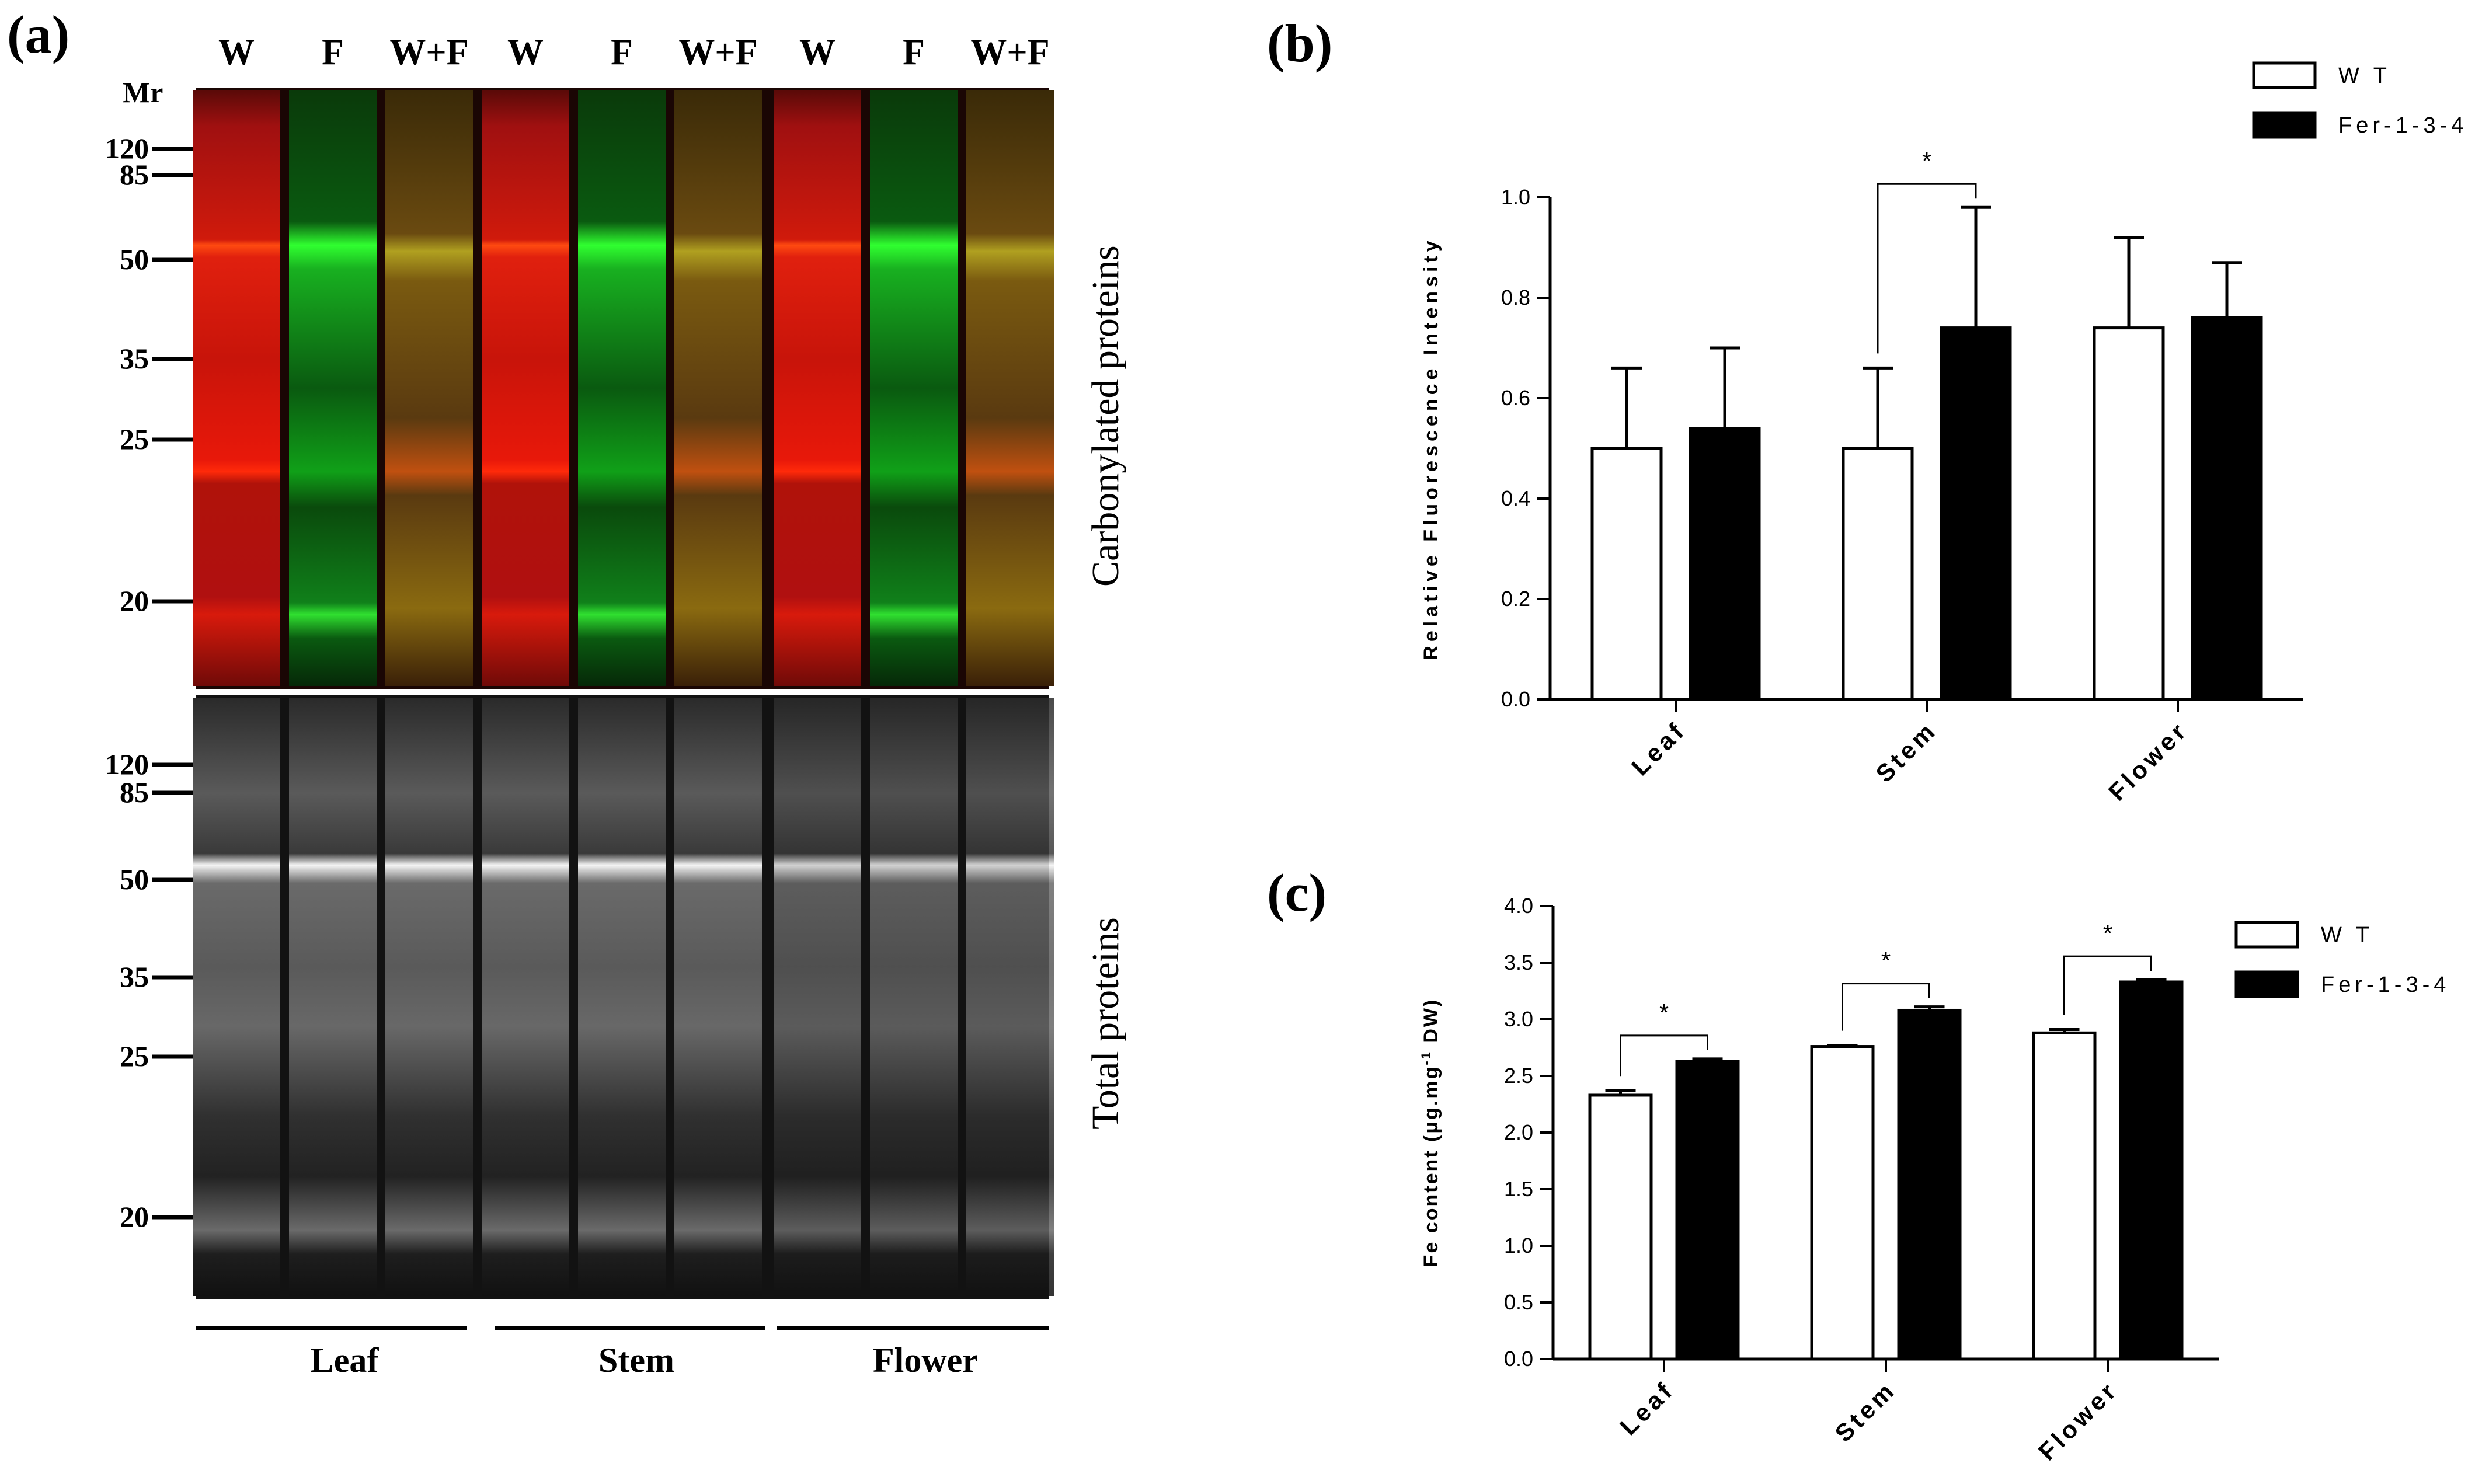 The width and height of the screenshot is (2482, 1484). Describe the element at coordinates (1518, 962) in the screenshot. I see `y-tick-label: 3.5` at that location.